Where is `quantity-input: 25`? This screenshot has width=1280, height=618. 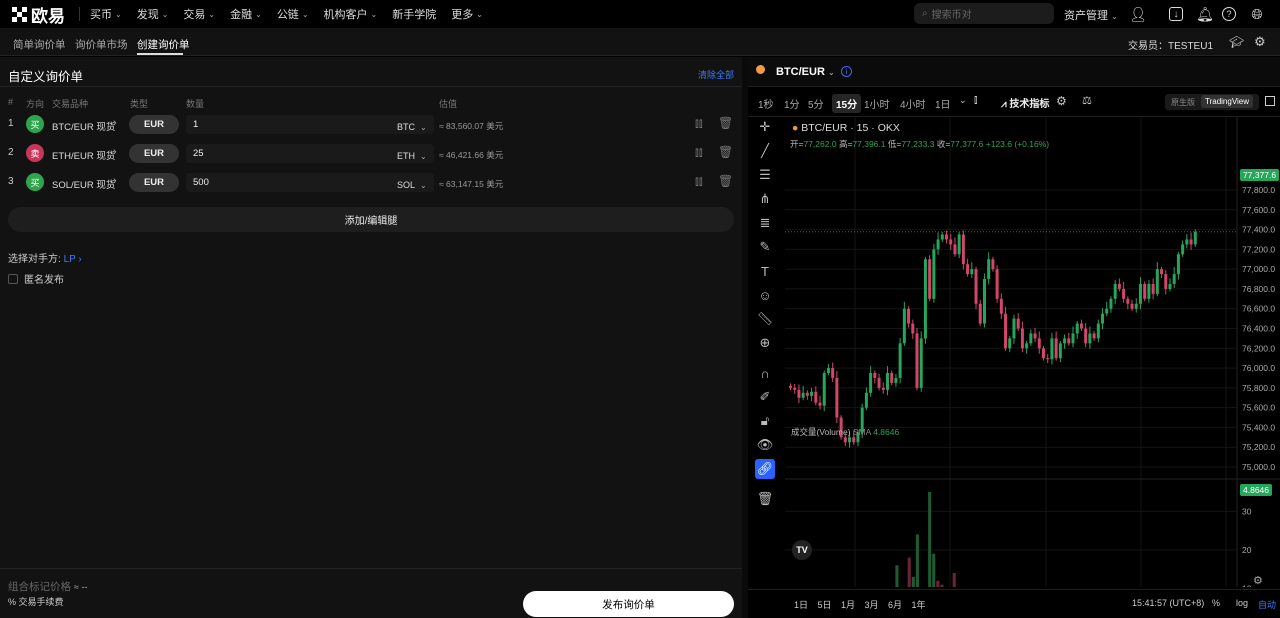
quantity-input: 25 is located at coordinates (310, 153).